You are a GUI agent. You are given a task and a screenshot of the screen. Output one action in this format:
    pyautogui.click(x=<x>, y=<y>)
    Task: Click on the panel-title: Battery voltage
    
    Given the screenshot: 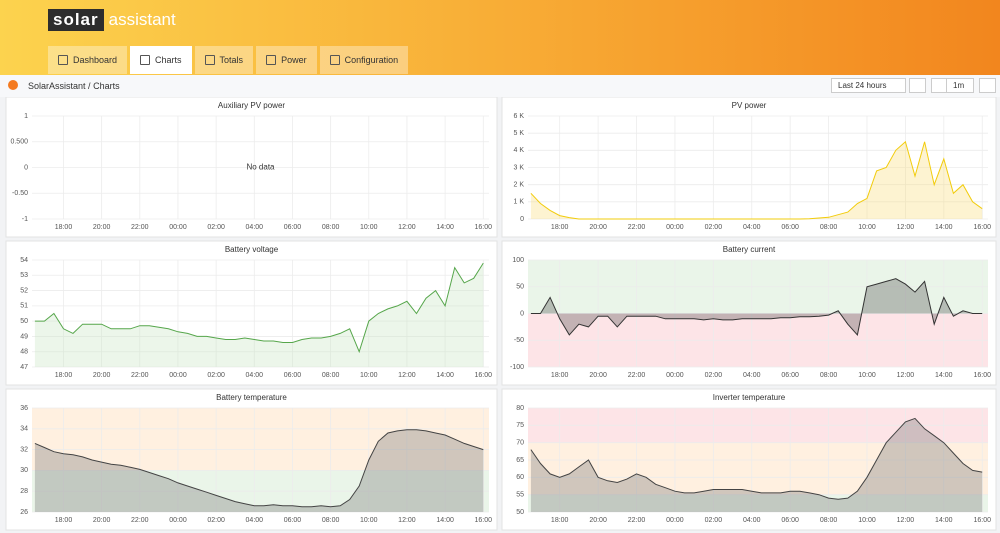 What is the action you would take?
    pyautogui.click(x=252, y=249)
    